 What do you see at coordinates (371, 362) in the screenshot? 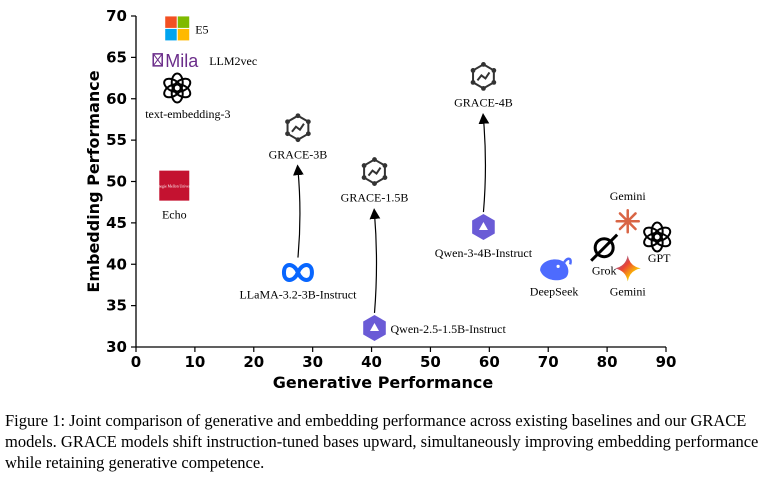
I see `x-tick-label: 40` at bounding box center [371, 362].